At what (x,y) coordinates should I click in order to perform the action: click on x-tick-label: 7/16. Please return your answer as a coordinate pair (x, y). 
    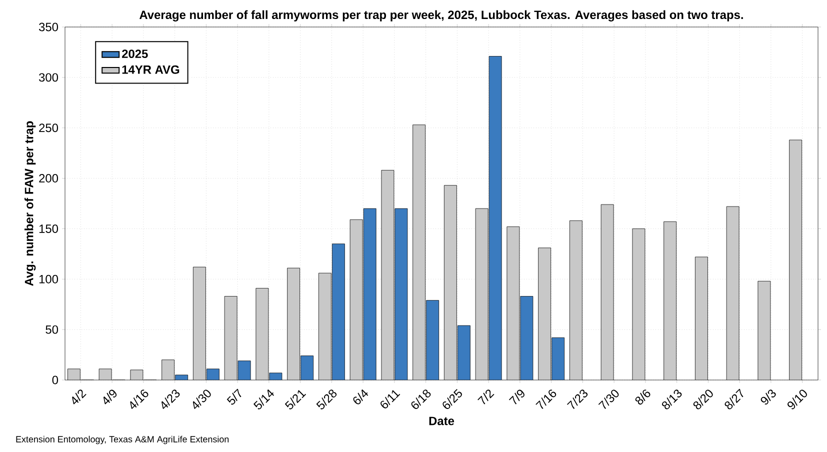
    Looking at the image, I should click on (546, 400).